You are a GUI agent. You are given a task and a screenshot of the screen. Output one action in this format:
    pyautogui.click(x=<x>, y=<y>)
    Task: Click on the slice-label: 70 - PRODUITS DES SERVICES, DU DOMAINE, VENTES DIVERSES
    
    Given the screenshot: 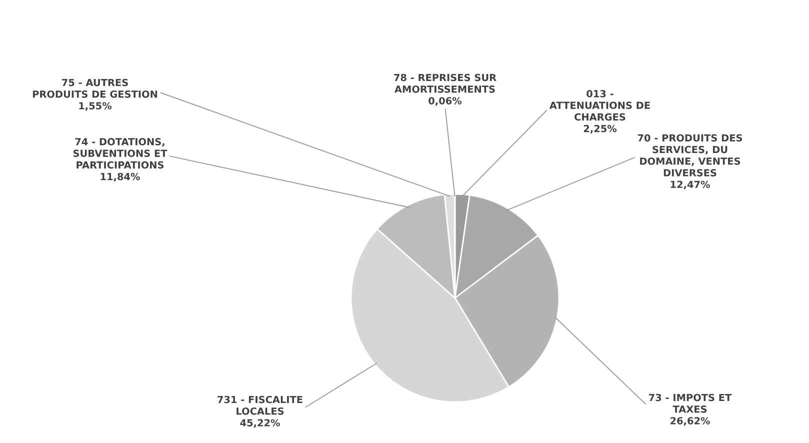 What is the action you would take?
    pyautogui.click(x=690, y=155)
    